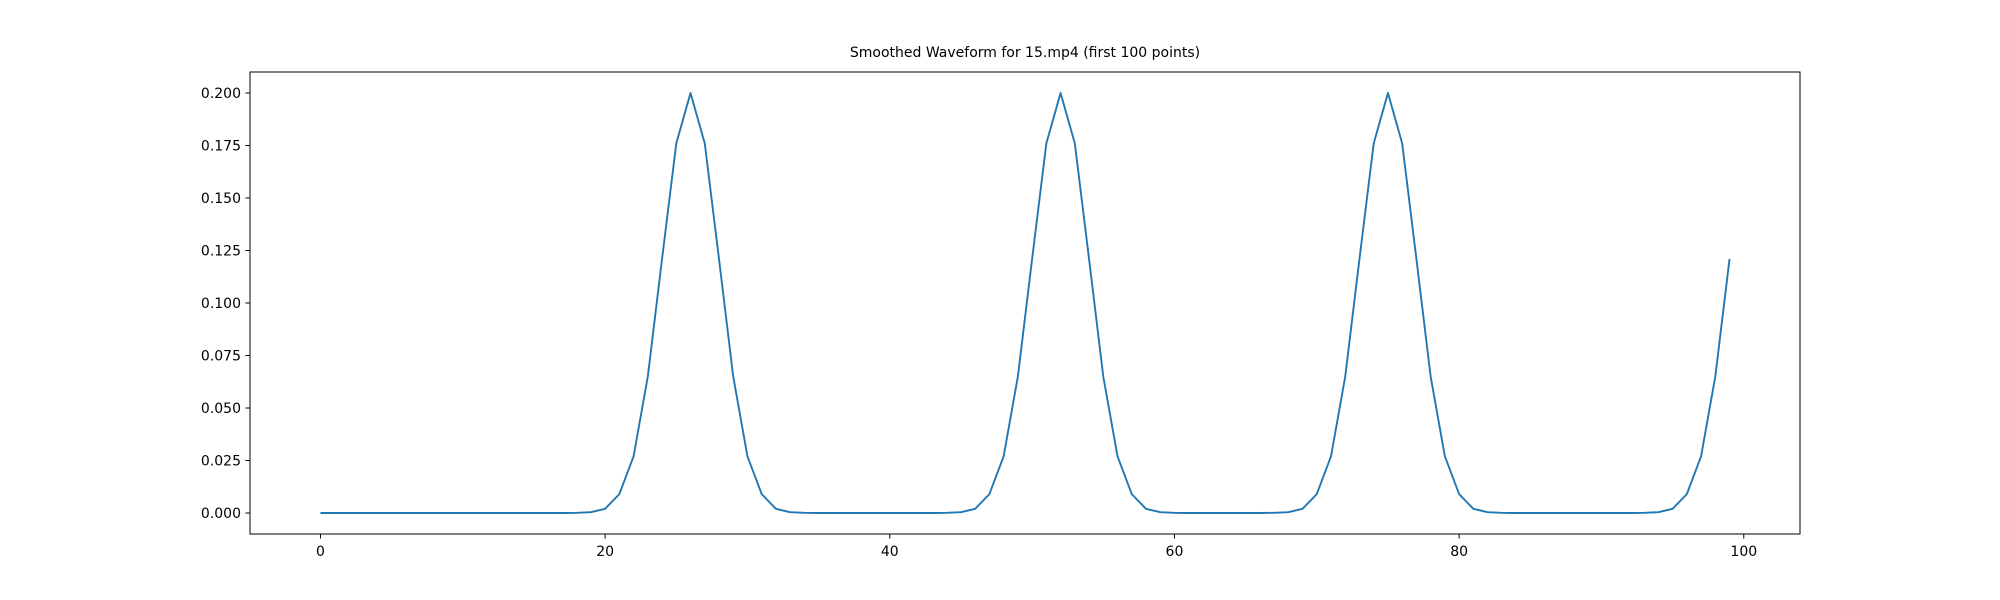 The width and height of the screenshot is (2000, 600). Describe the element at coordinates (221, 94) in the screenshot. I see `y-tick-label: 0.200` at that location.